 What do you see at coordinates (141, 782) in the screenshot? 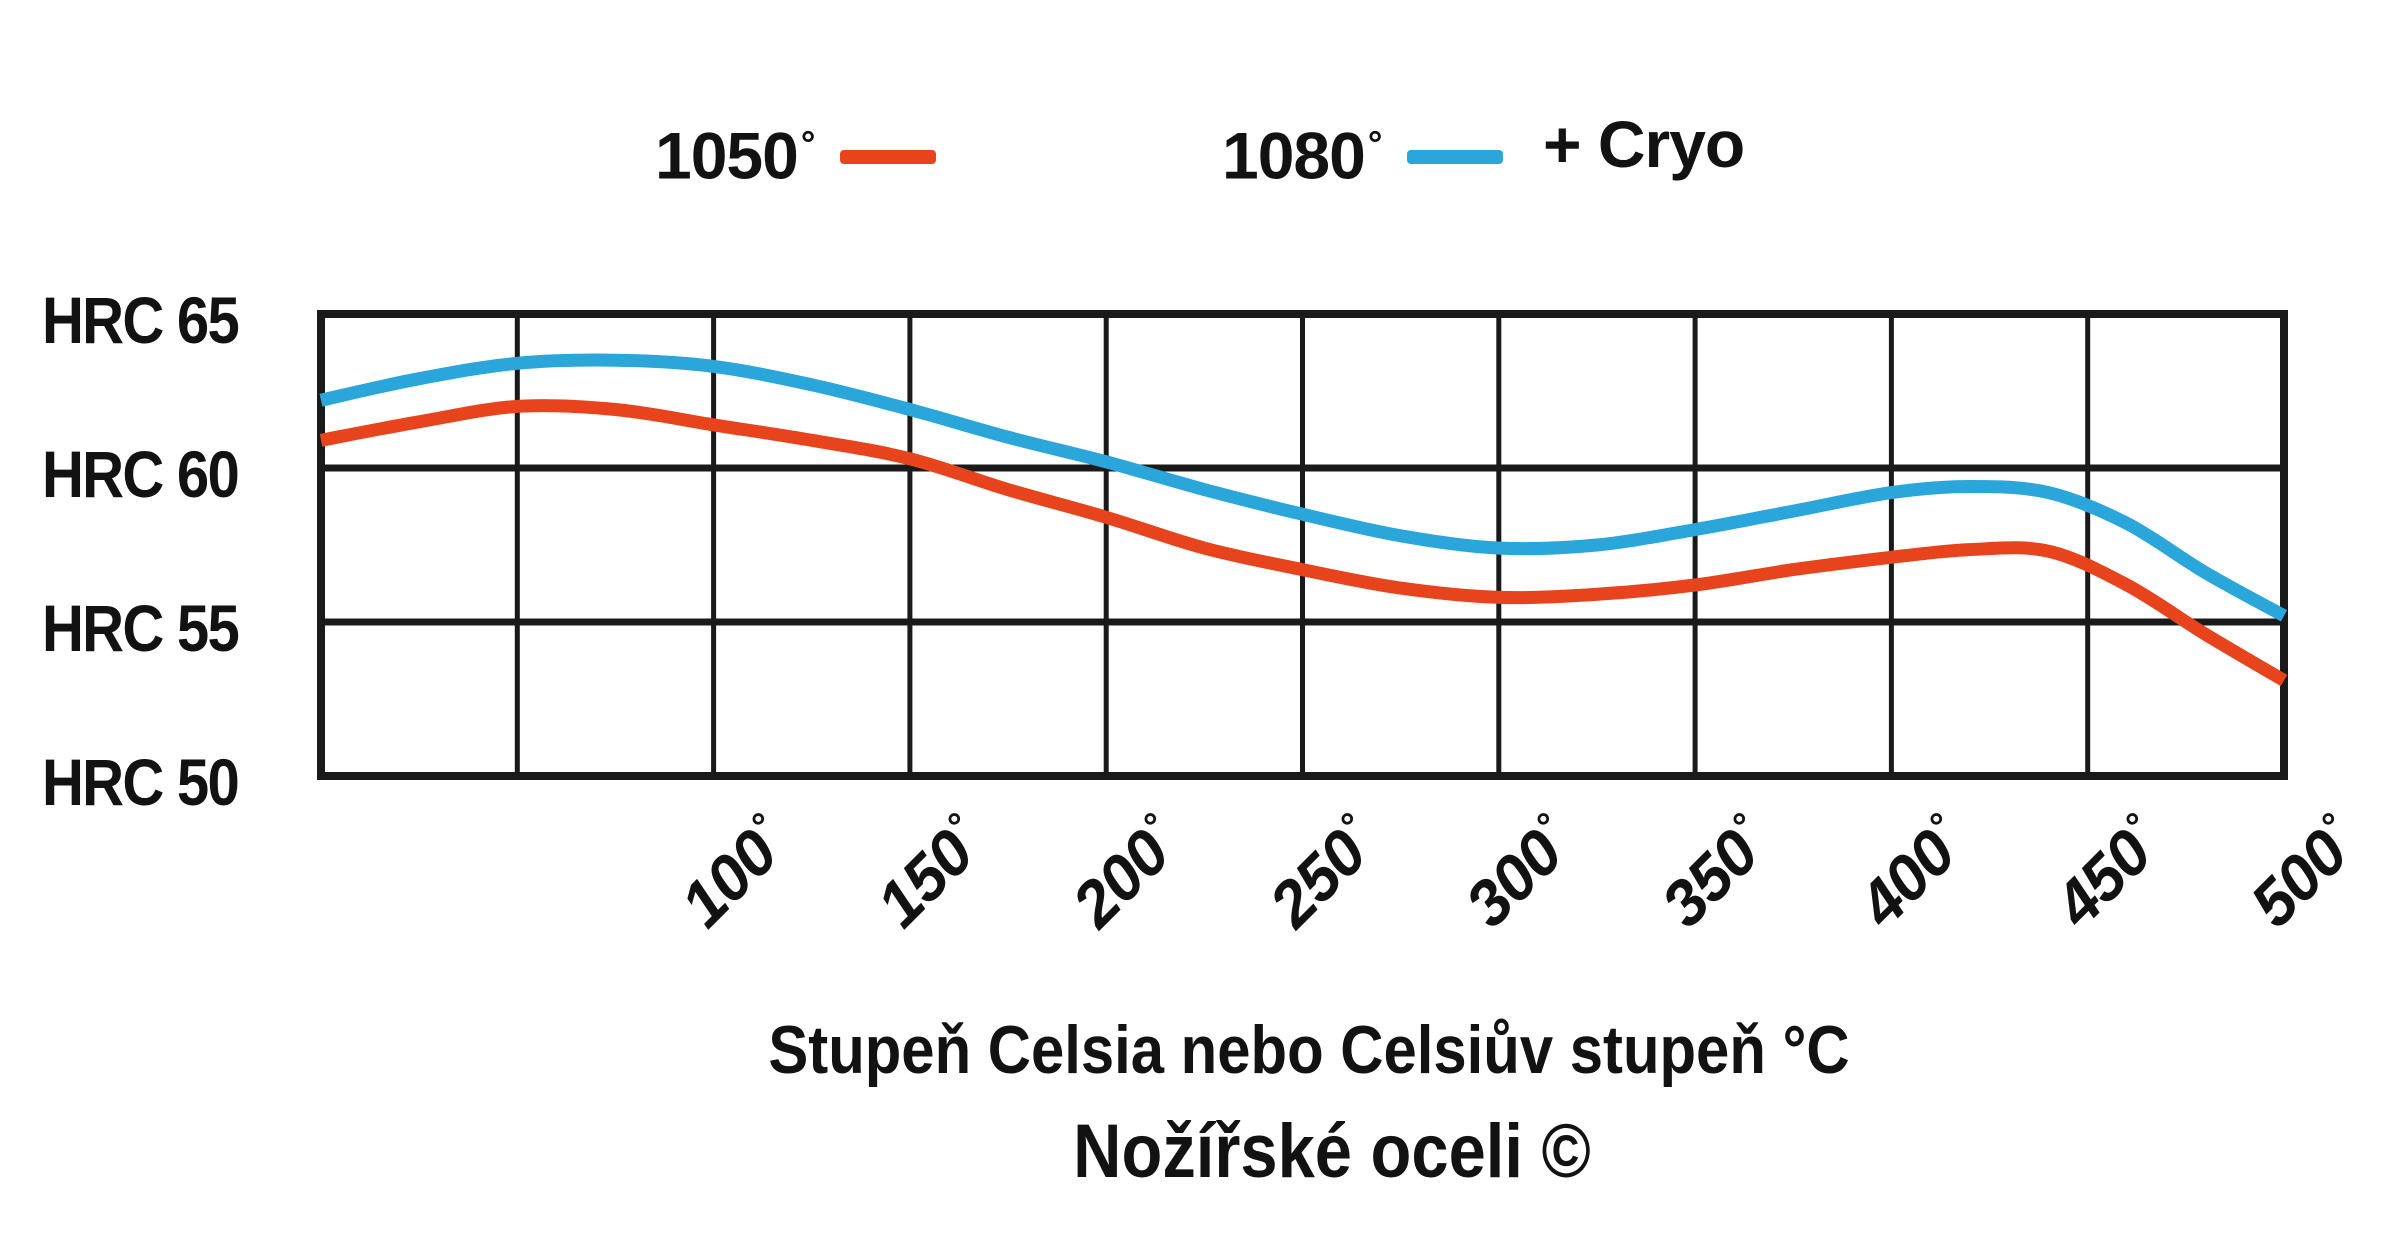
I see `y-axis-label-hrc-50: HRC 50` at bounding box center [141, 782].